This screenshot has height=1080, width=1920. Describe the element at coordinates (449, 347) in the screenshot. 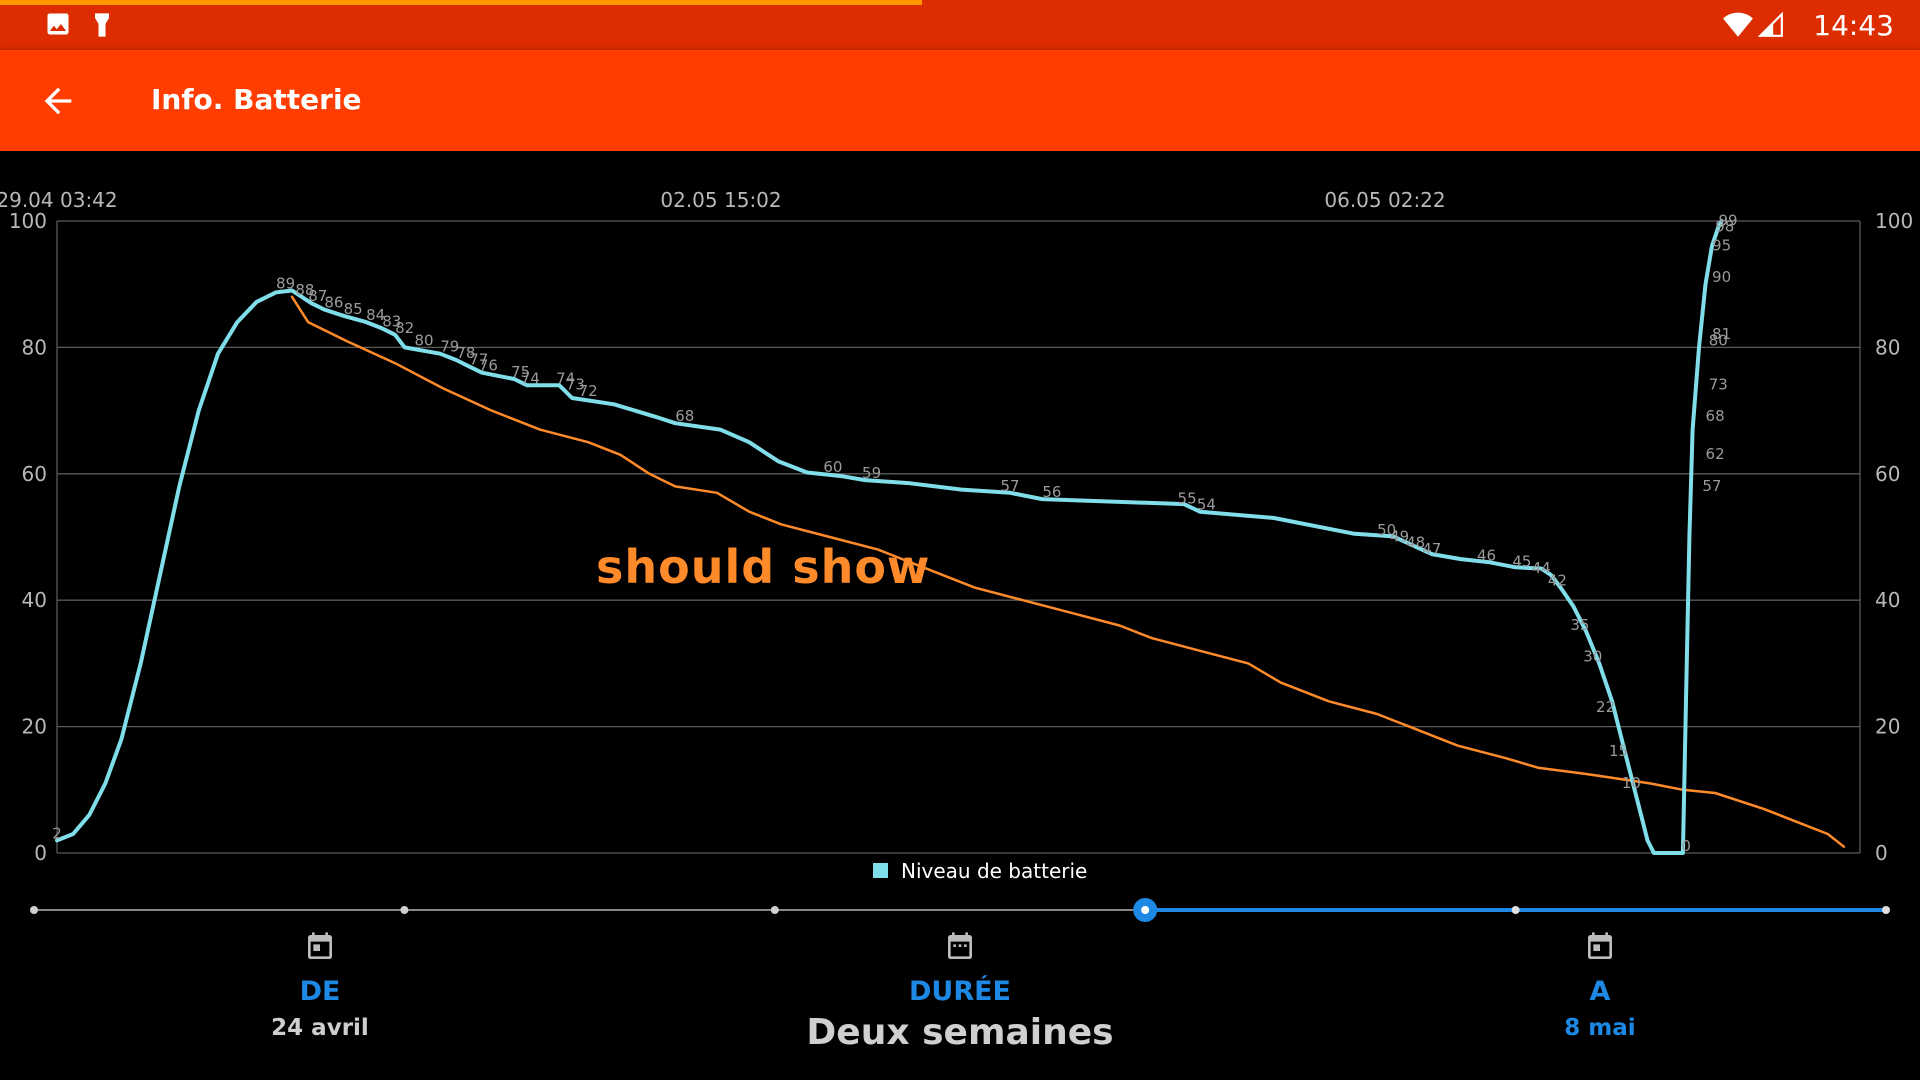

I see `data-point-label: 79` at that location.